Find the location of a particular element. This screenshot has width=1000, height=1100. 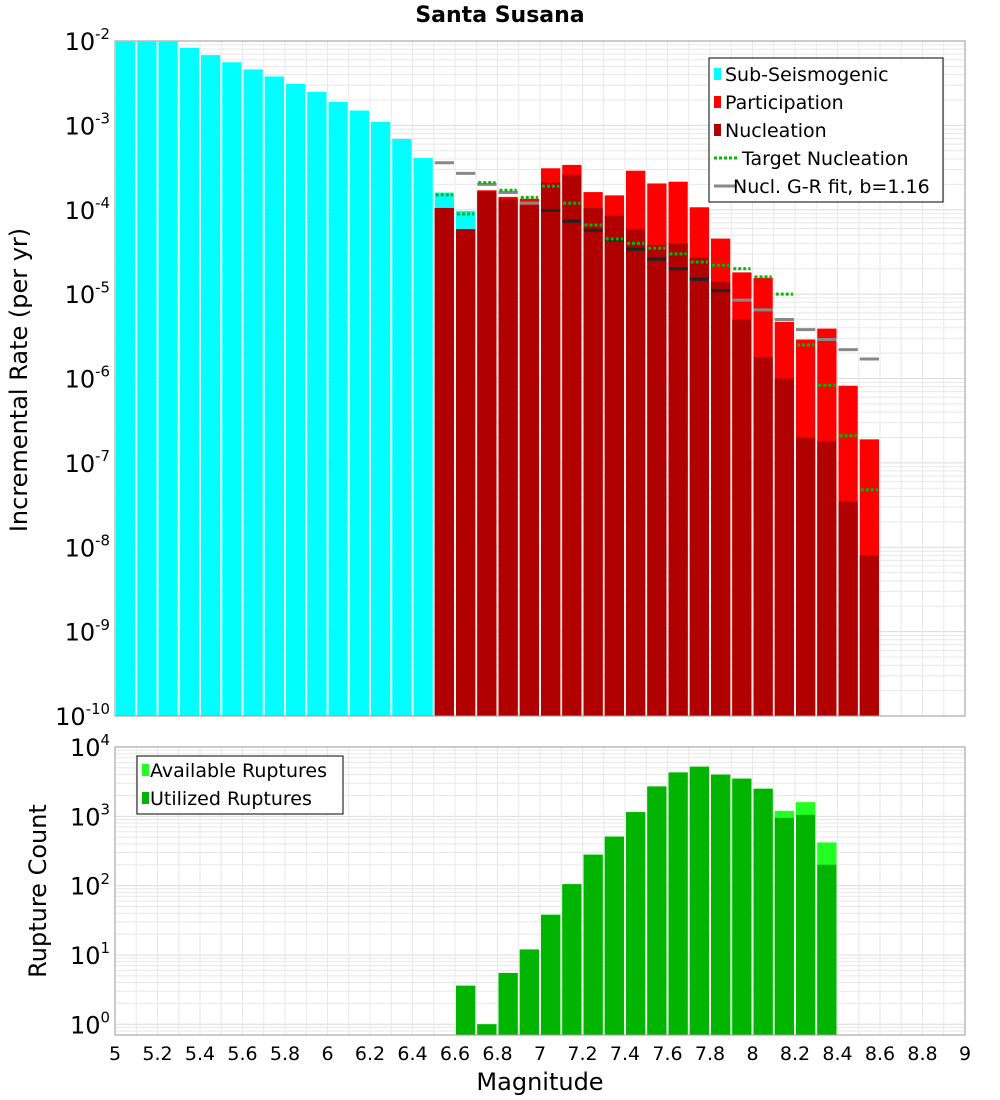

bottom-y-tick-label: 10¹ is located at coordinates (90, 954).